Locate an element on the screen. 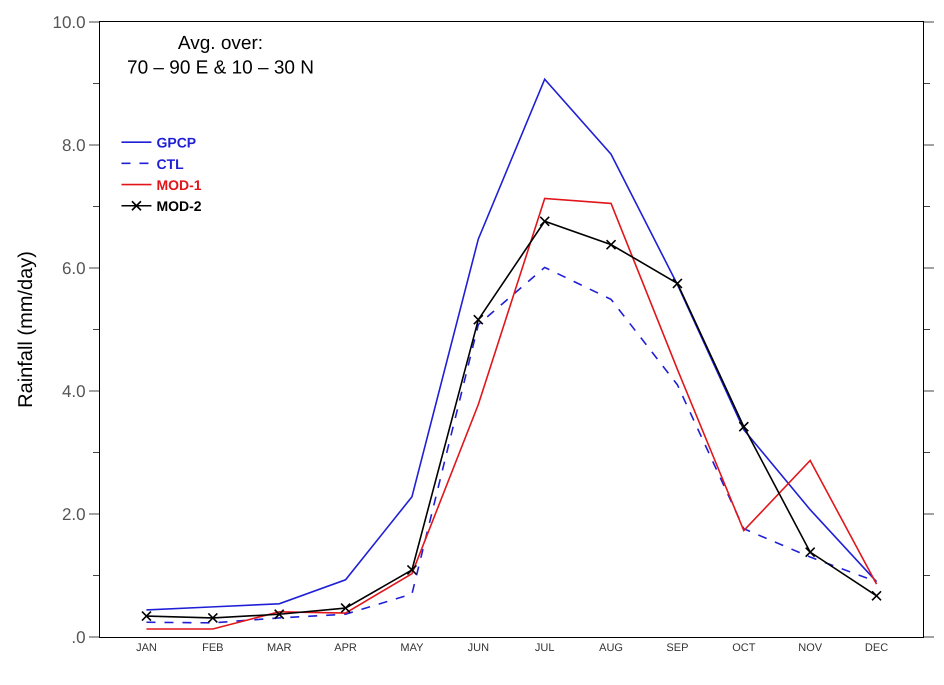 Image resolution: width=944 pixels, height=685 pixels. legend-label: CTL is located at coordinates (170, 164).